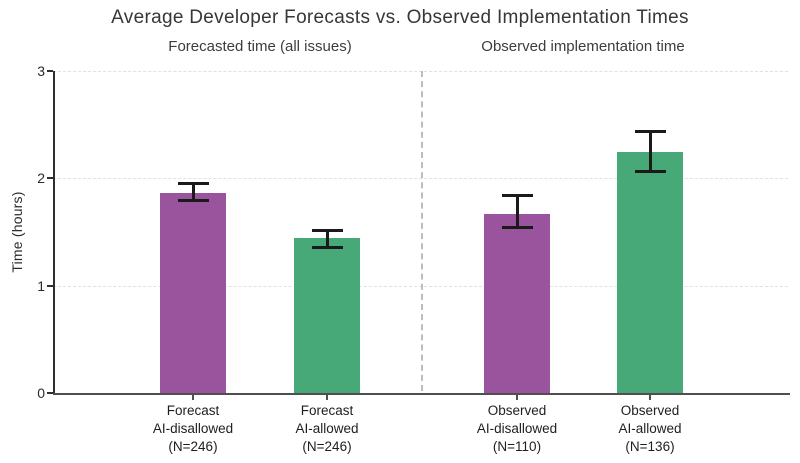 The image size is (800, 463). What do you see at coordinates (422, 231) in the screenshot?
I see `panel-divider` at bounding box center [422, 231].